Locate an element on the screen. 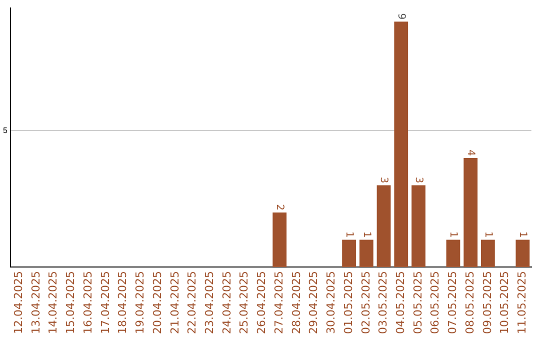 Image resolution: width=540 pixels, height=340 pixels. x-tick-label: 22.04.2025 is located at coordinates (192, 302).